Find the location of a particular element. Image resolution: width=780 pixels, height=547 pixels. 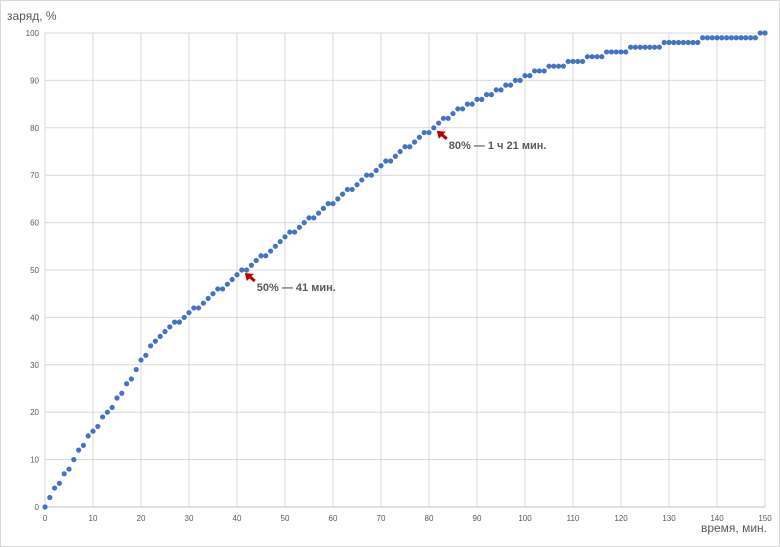

x-tick-label: 70 is located at coordinates (381, 518).